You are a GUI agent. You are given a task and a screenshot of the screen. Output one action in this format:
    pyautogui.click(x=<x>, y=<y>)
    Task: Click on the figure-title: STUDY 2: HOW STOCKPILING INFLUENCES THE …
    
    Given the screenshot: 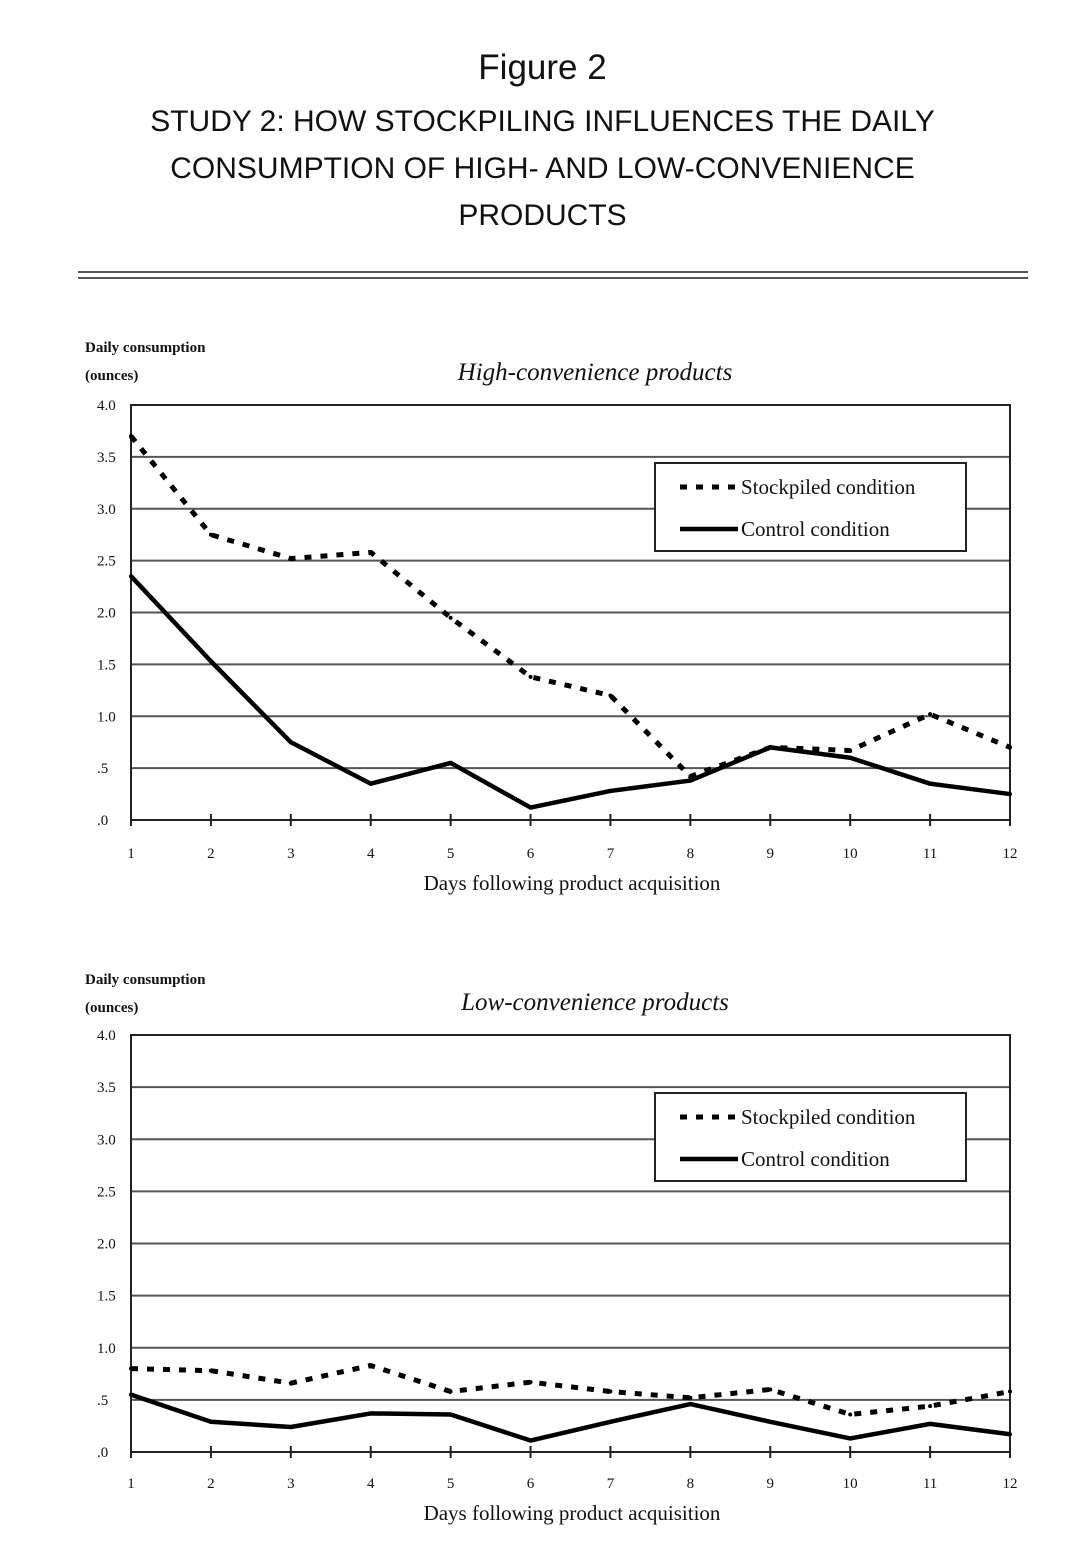 What is the action you would take?
    pyautogui.click(x=542, y=168)
    